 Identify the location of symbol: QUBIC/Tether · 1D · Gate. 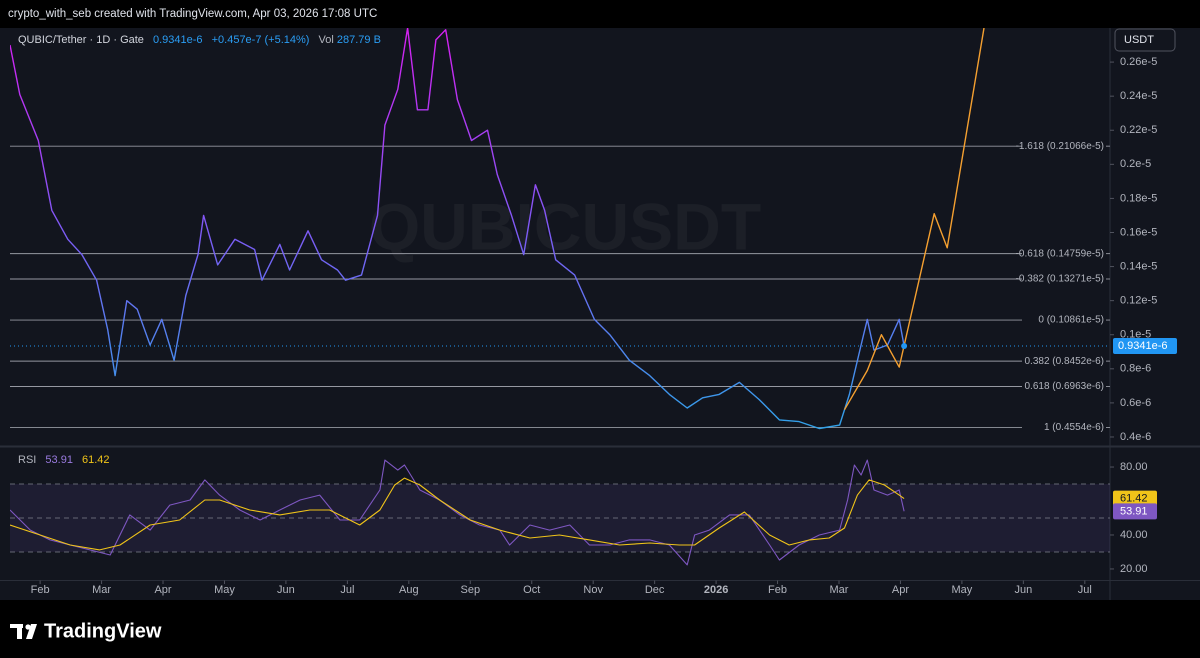
(81, 40).